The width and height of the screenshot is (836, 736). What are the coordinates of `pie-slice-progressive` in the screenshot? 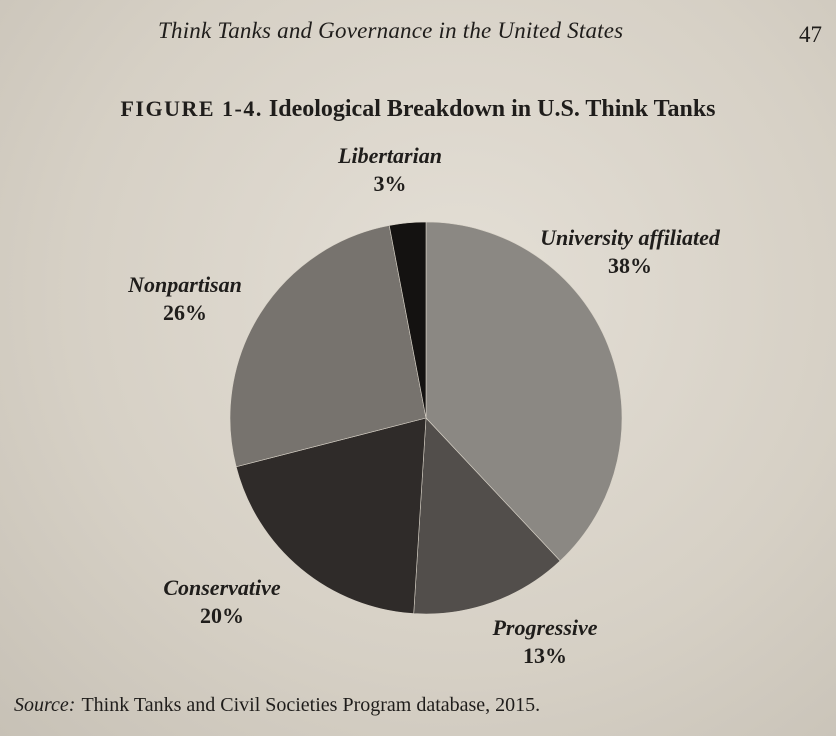 It's located at (487, 516).